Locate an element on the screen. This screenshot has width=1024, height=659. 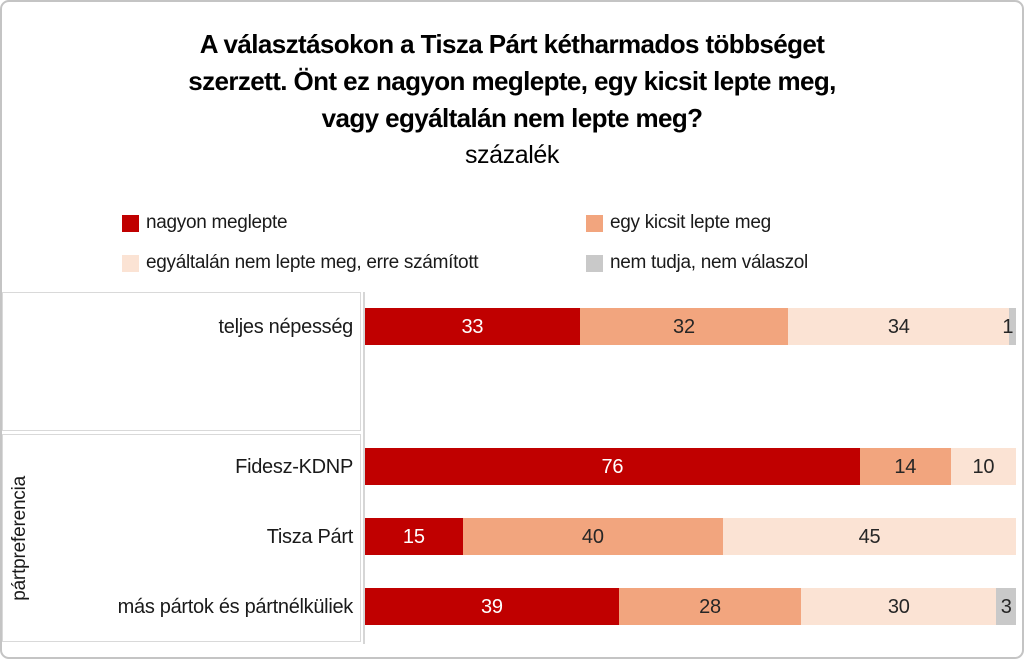
bar-value-label: 15 is located at coordinates (413, 536).